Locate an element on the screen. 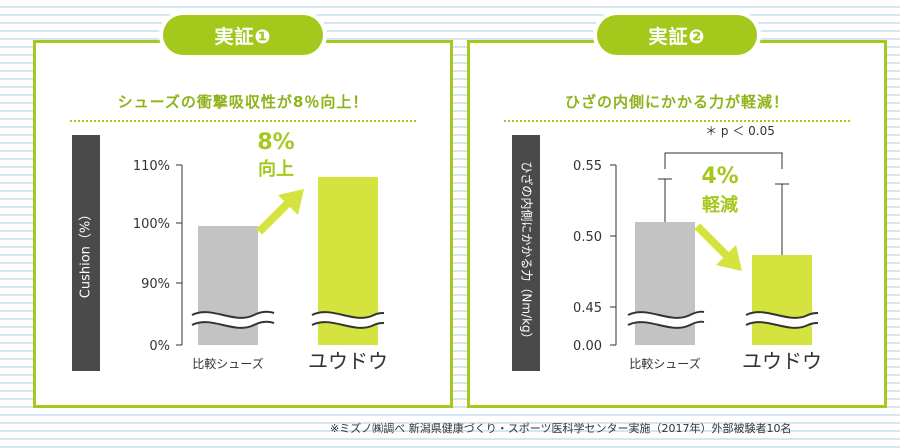  y-tick-label: 90% is located at coordinates (155, 284).